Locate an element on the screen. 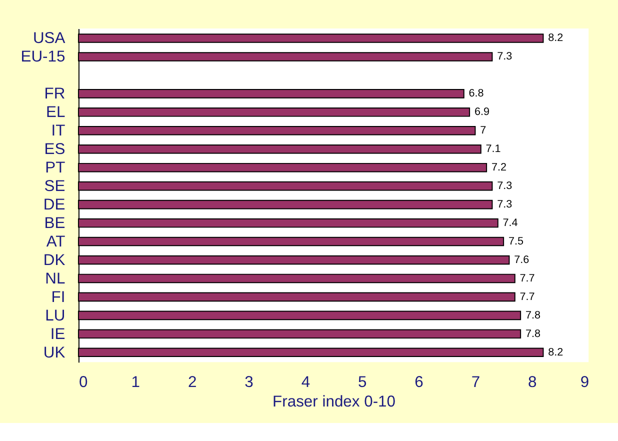 The image size is (618, 441). y-tick-label: DE is located at coordinates (54, 205).